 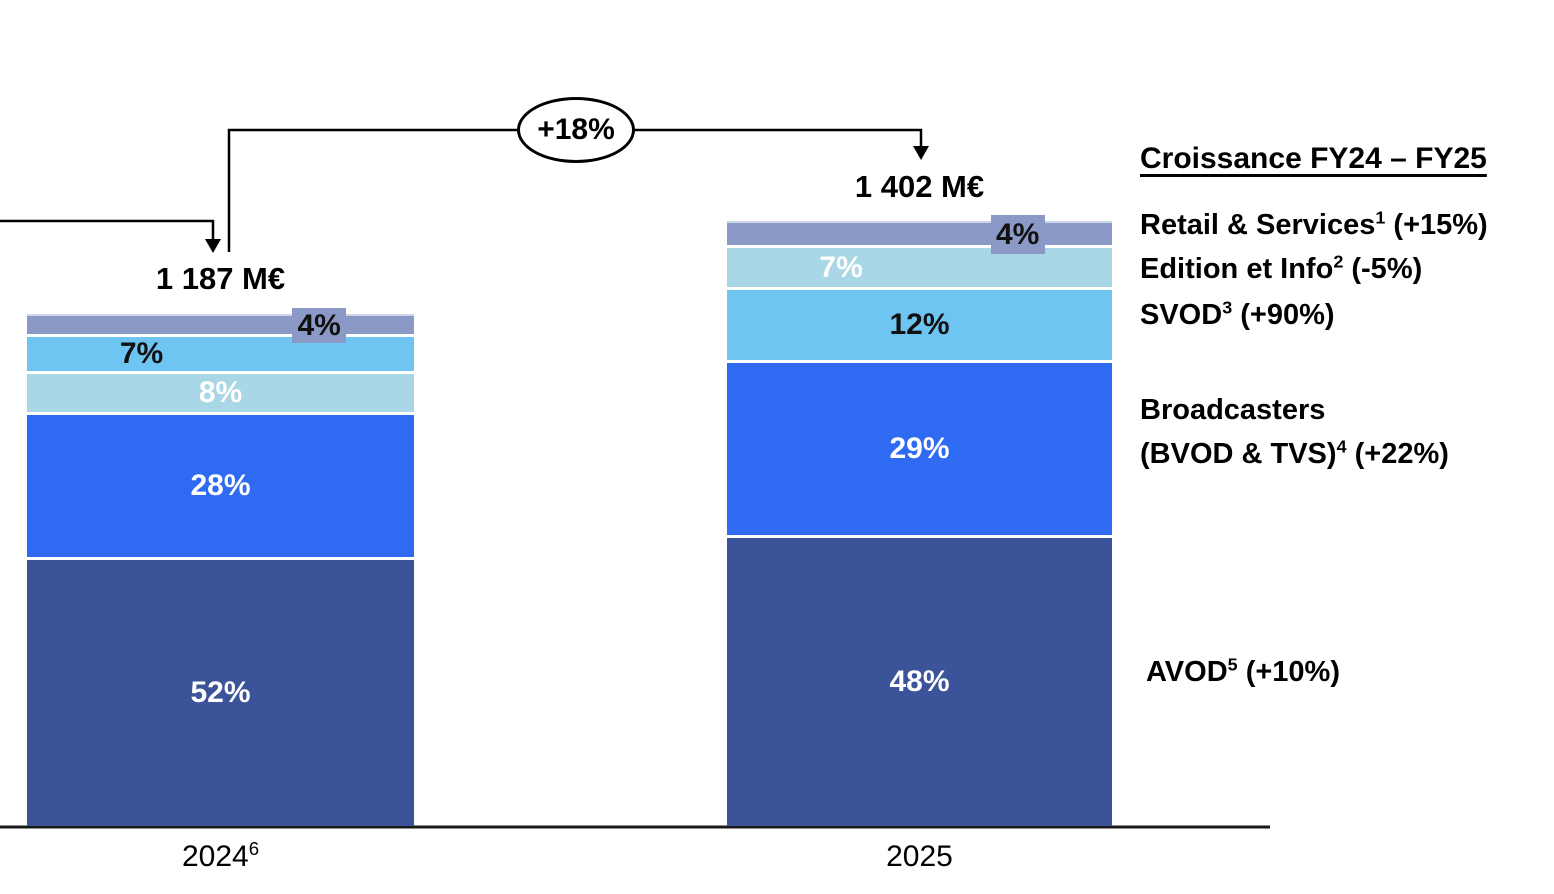 I want to click on segment-edition-info-2024: 8%, so click(x=220, y=391).